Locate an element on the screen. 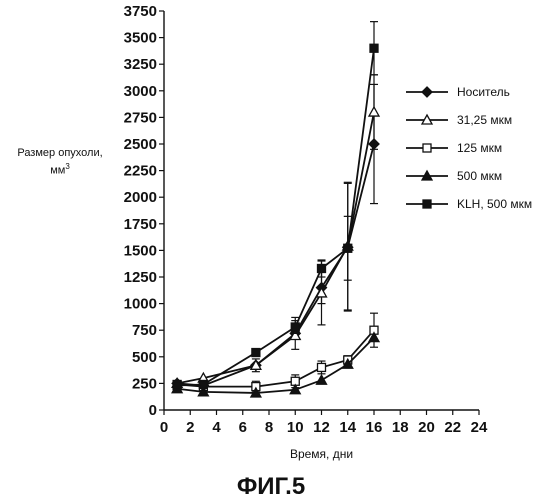 Image resolution: width=540 pixels, height=500 pixels. legend-label: KLH, 500 мкм is located at coordinates (494, 204).